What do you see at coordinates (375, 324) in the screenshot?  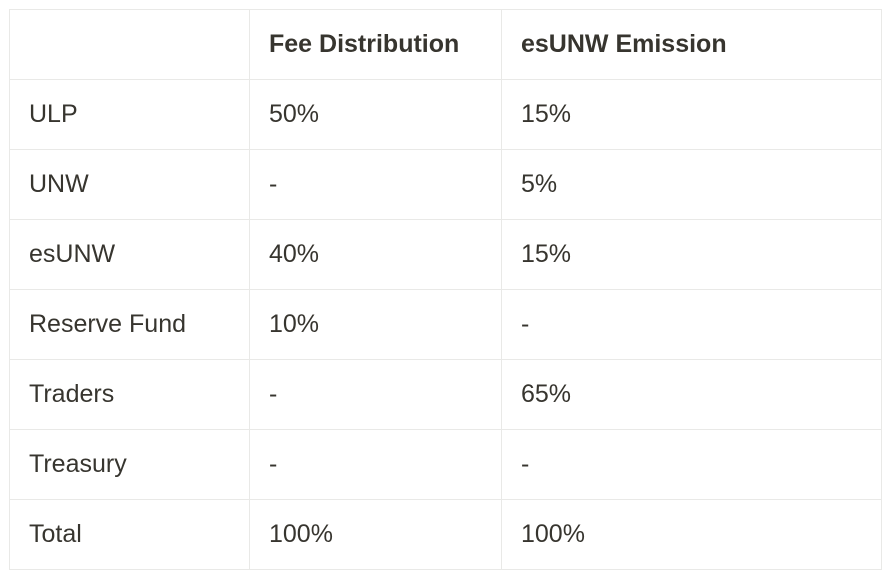 I see `fee-distribution-cell: 10%` at bounding box center [375, 324].